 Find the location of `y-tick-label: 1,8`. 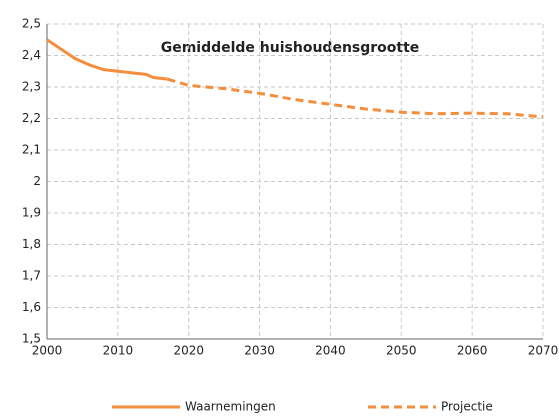

y-tick-label: 1,8 is located at coordinates (31, 244).